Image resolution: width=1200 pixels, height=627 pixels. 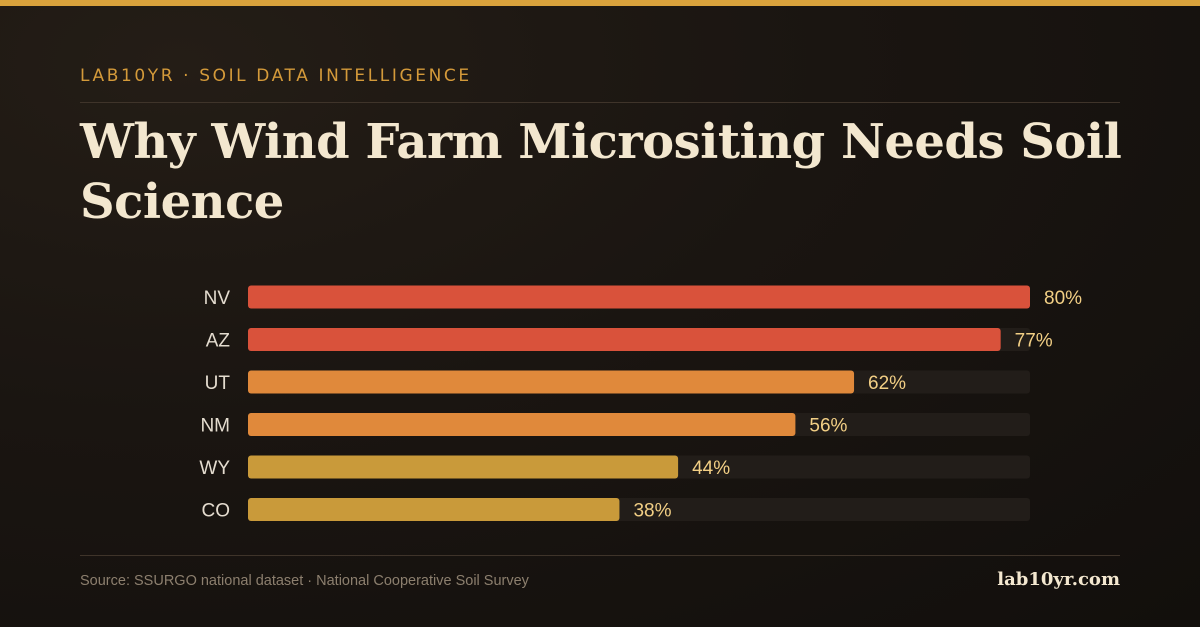 I want to click on value-label: 44%, so click(x=711, y=468).